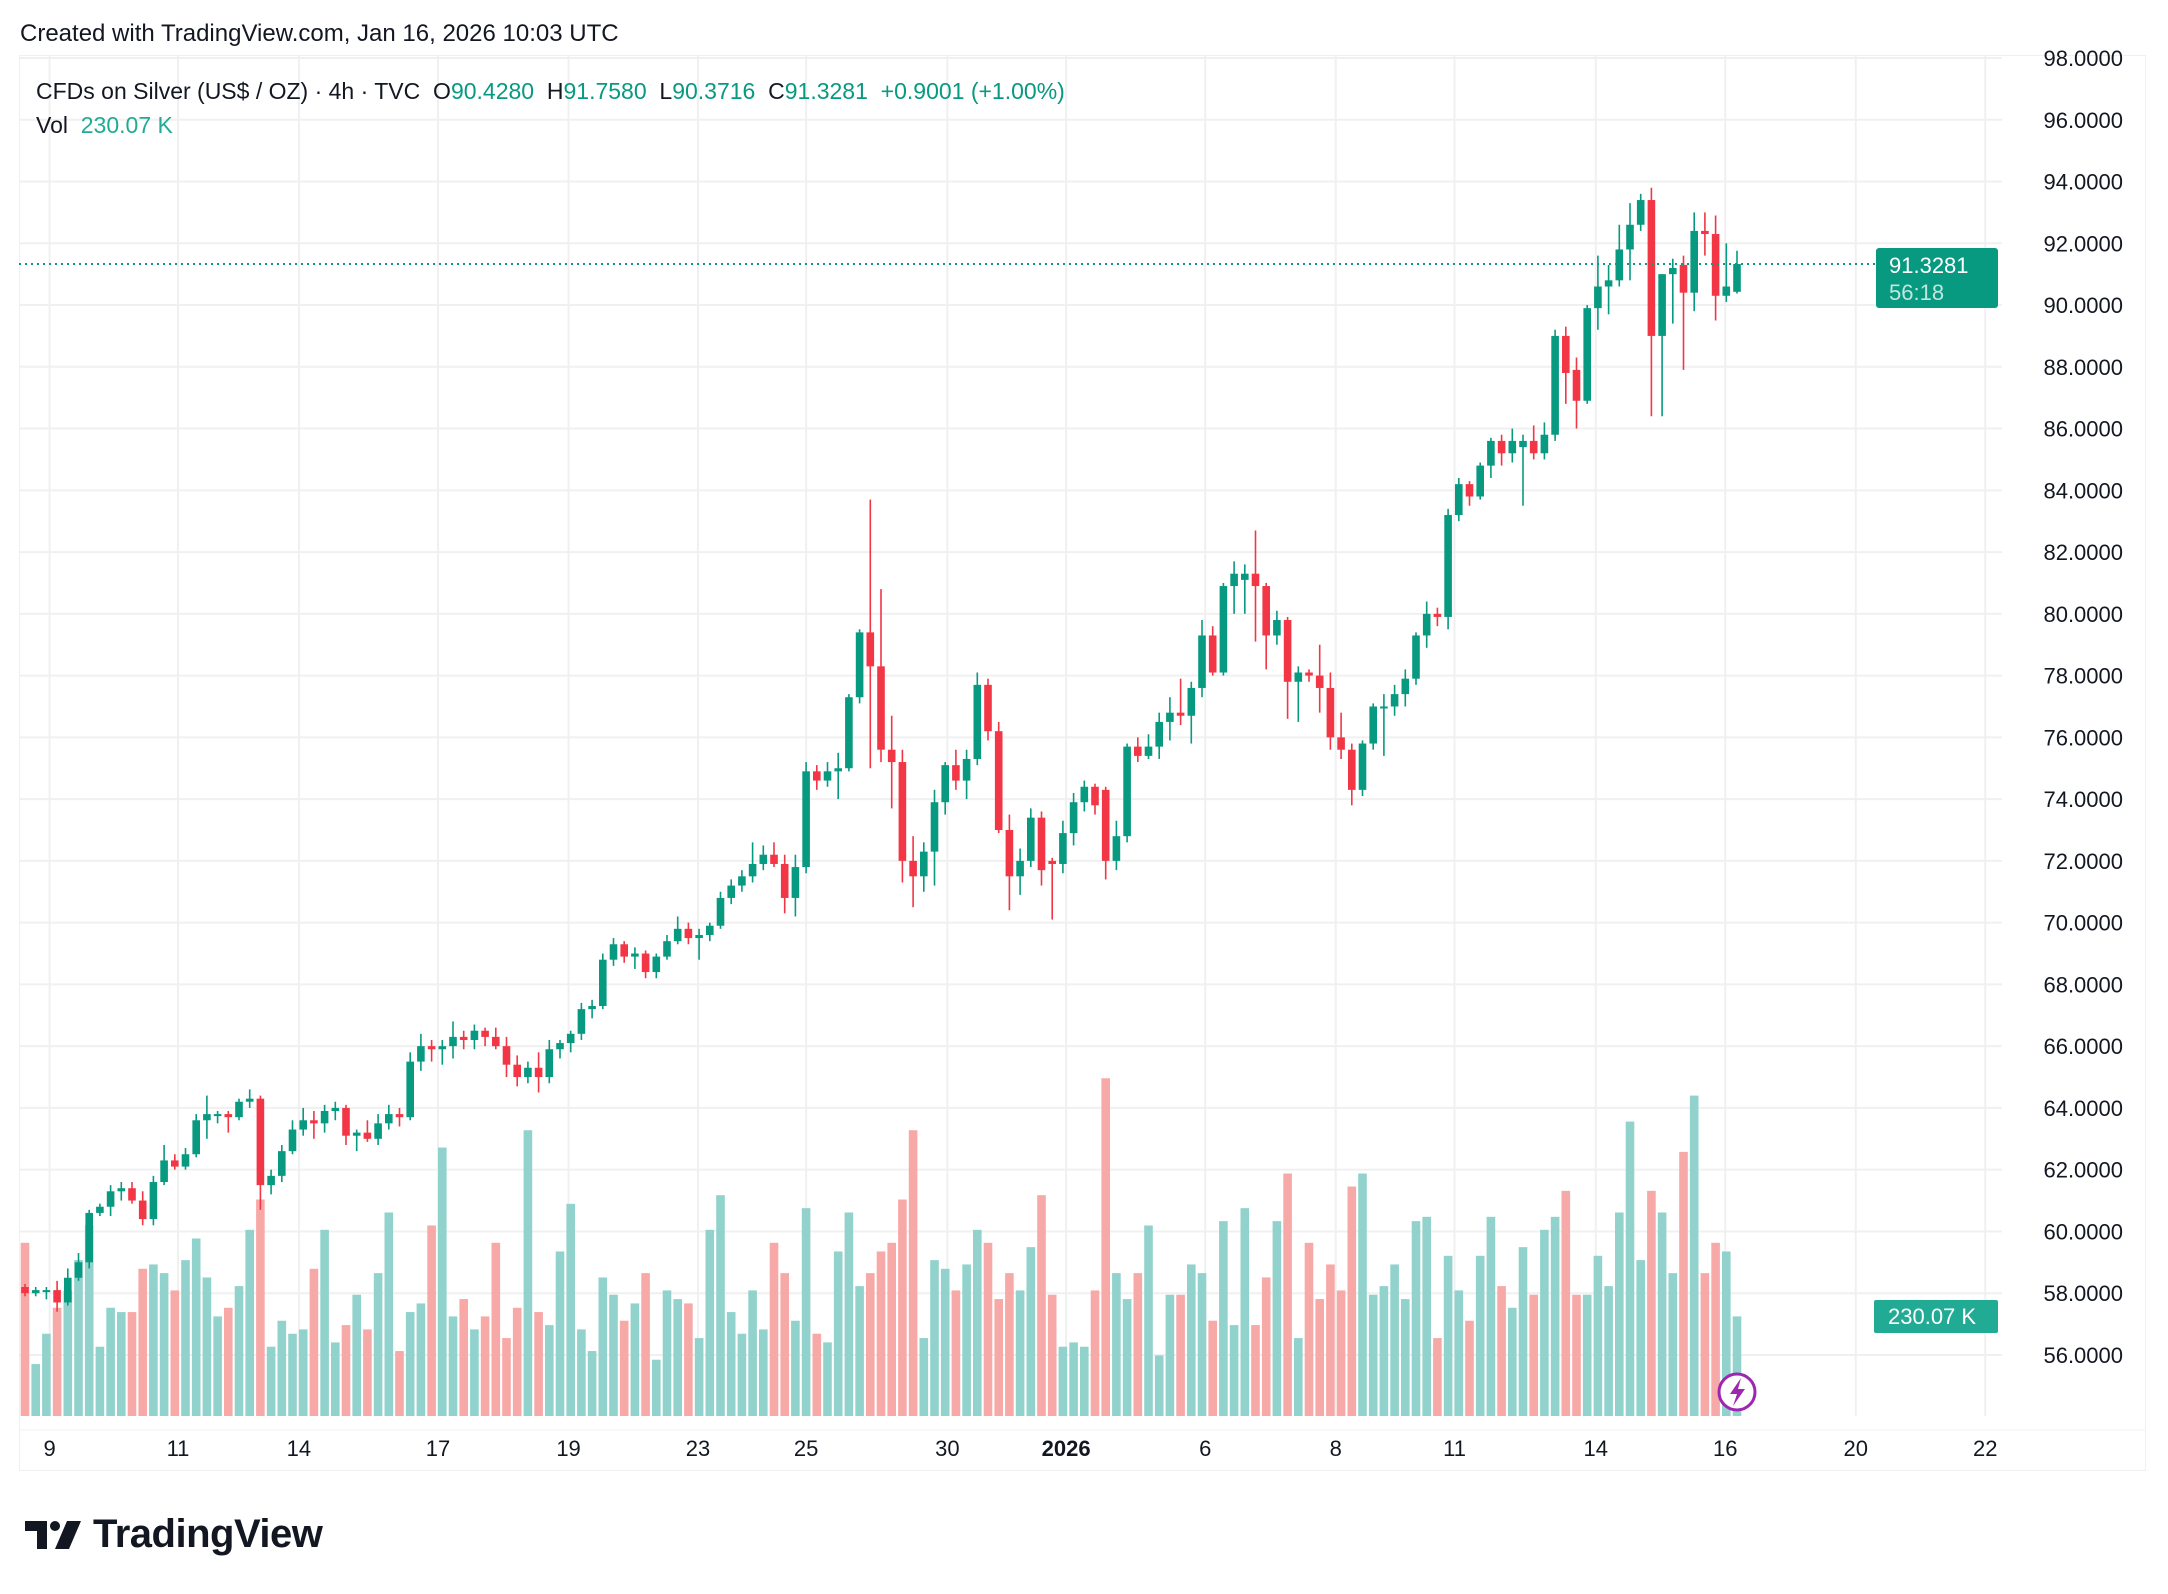 This screenshot has height=1594, width=2168. I want to click on y-tick-label: 68.0000, so click(2083, 984).